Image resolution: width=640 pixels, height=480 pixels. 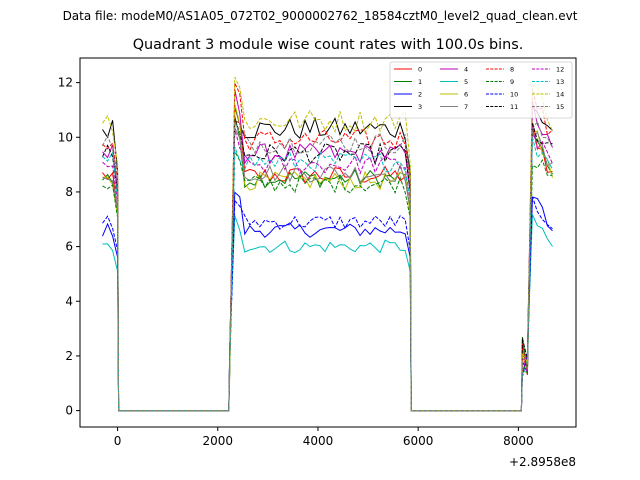 I want to click on legend-label-12: 12, so click(x=560, y=70).